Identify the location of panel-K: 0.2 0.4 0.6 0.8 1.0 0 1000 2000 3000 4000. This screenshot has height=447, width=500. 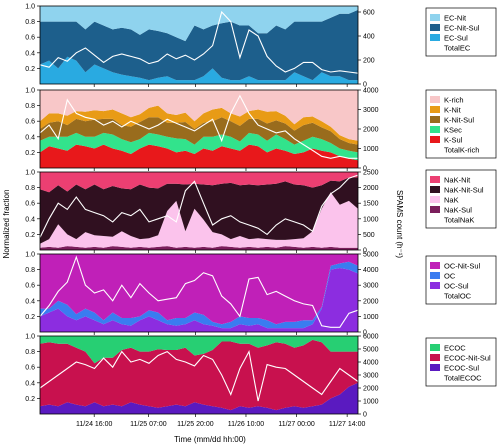
(201, 130).